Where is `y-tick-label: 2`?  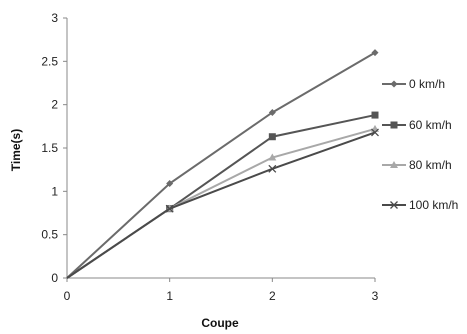
y-tick-label: 2 is located at coordinates (54, 105).